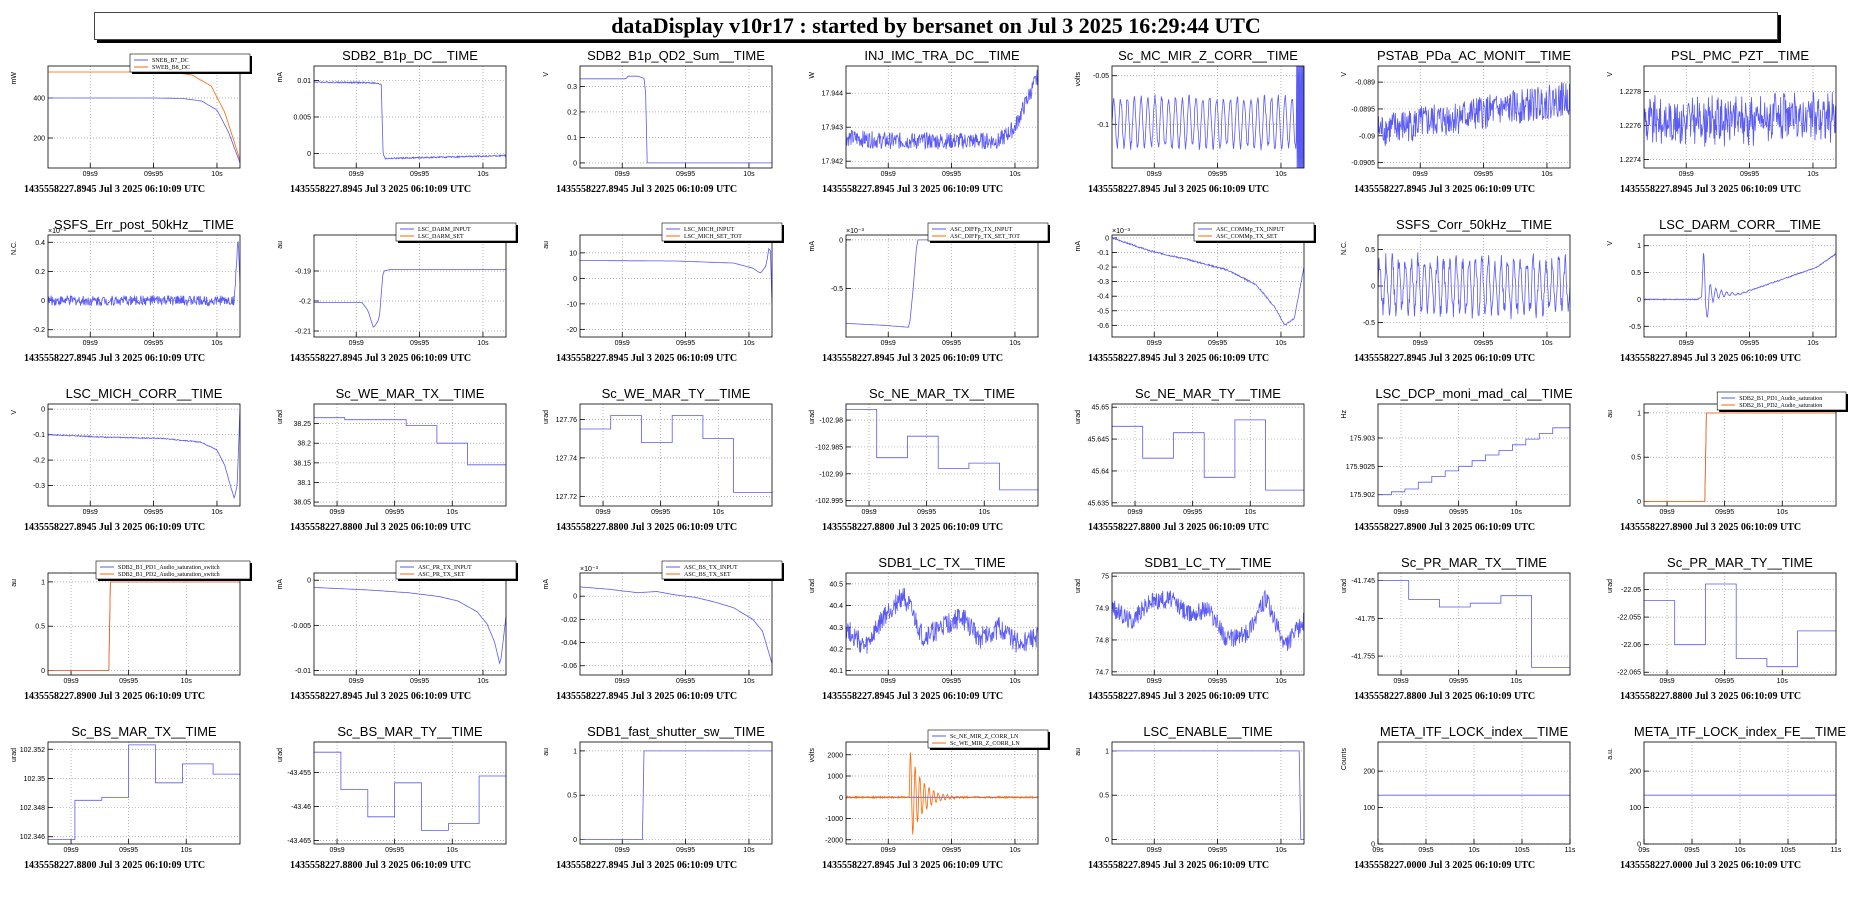 The width and height of the screenshot is (1863, 901). Describe the element at coordinates (1474, 55) in the screenshot. I see `chart-title: PSTAB_PDa_AC_MONIT__TIME` at that location.